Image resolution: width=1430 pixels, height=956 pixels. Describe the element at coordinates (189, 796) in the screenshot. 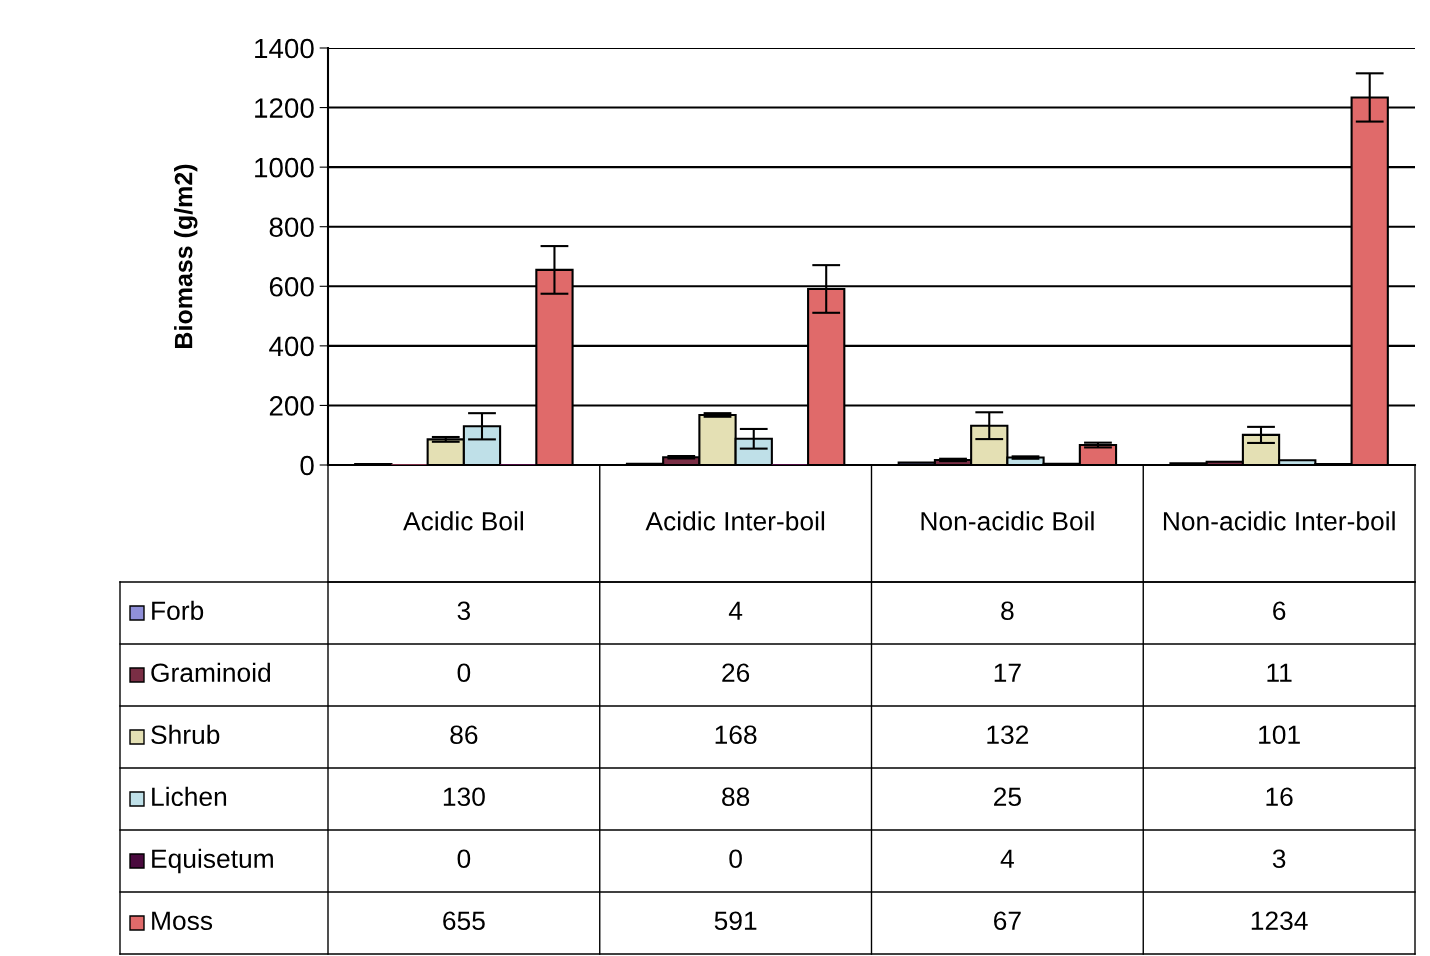

I see `legend-label: Lichen` at that location.